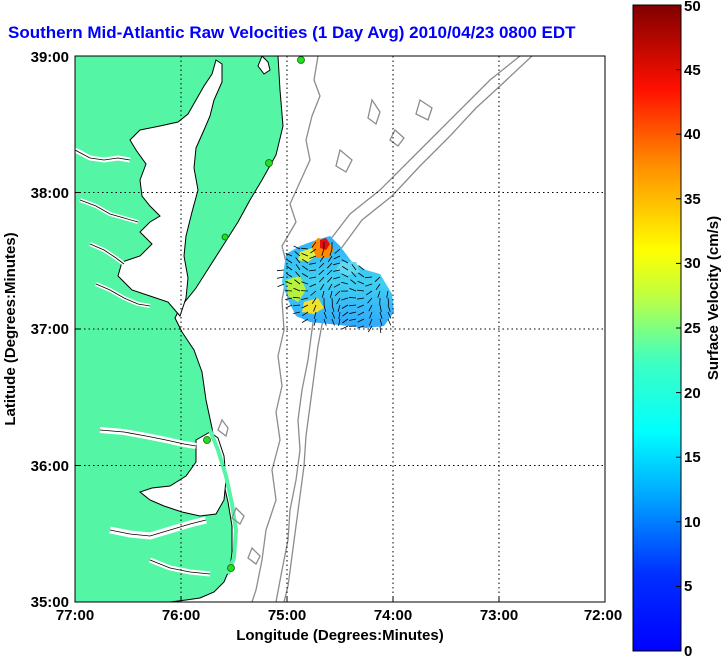 The width and height of the screenshot is (724, 659). Describe the element at coordinates (75, 615) in the screenshot. I see `x-tick-label: 77:00` at that location.